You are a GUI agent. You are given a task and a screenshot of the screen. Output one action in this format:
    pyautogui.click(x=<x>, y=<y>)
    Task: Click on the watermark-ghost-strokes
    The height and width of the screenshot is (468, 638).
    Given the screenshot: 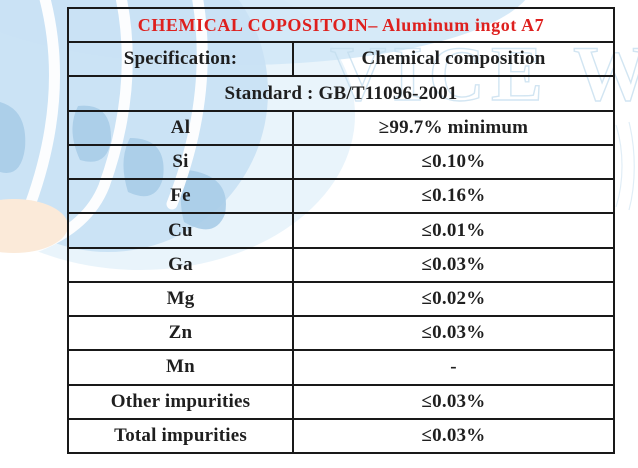 What is the action you would take?
    pyautogui.click(x=625, y=166)
    